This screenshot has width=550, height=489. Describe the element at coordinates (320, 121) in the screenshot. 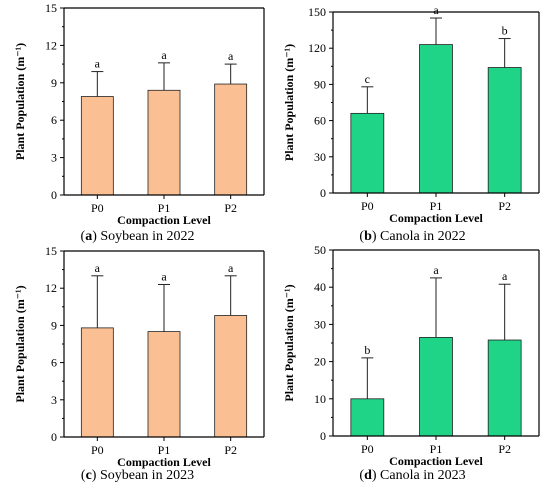

I see `y-tick-label: 60` at that location.